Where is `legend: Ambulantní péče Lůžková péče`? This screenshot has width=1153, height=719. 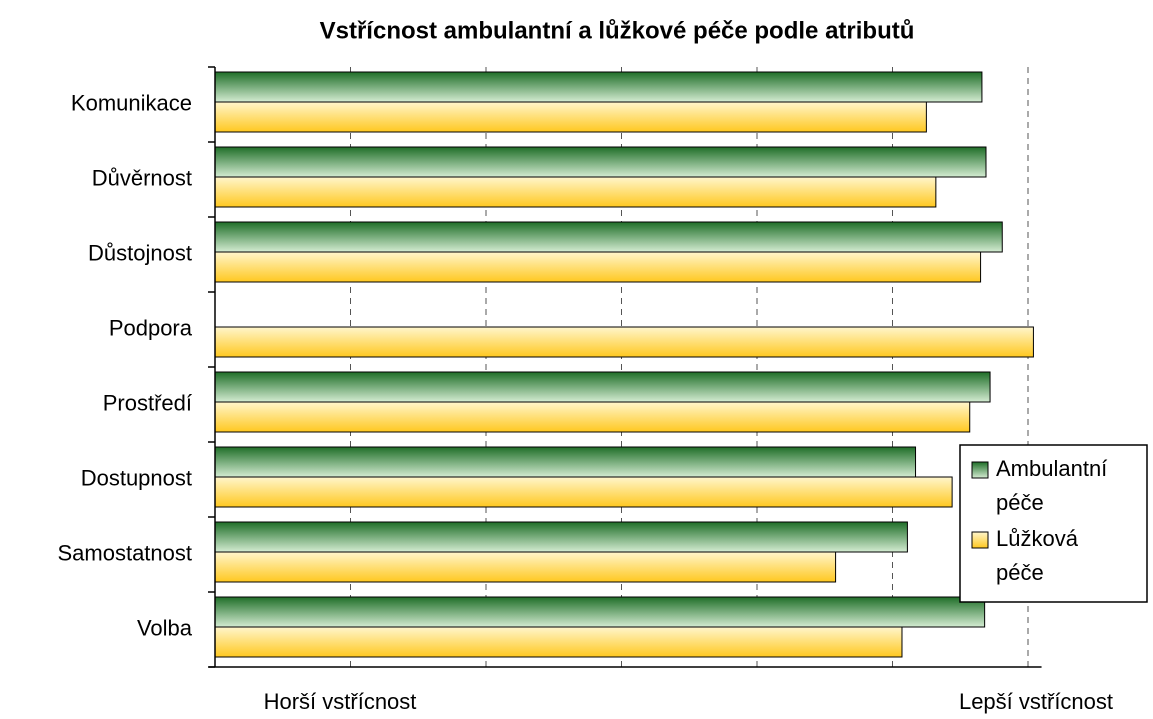 legend: Ambulantní péče Lůžková péče is located at coordinates (1053, 523).